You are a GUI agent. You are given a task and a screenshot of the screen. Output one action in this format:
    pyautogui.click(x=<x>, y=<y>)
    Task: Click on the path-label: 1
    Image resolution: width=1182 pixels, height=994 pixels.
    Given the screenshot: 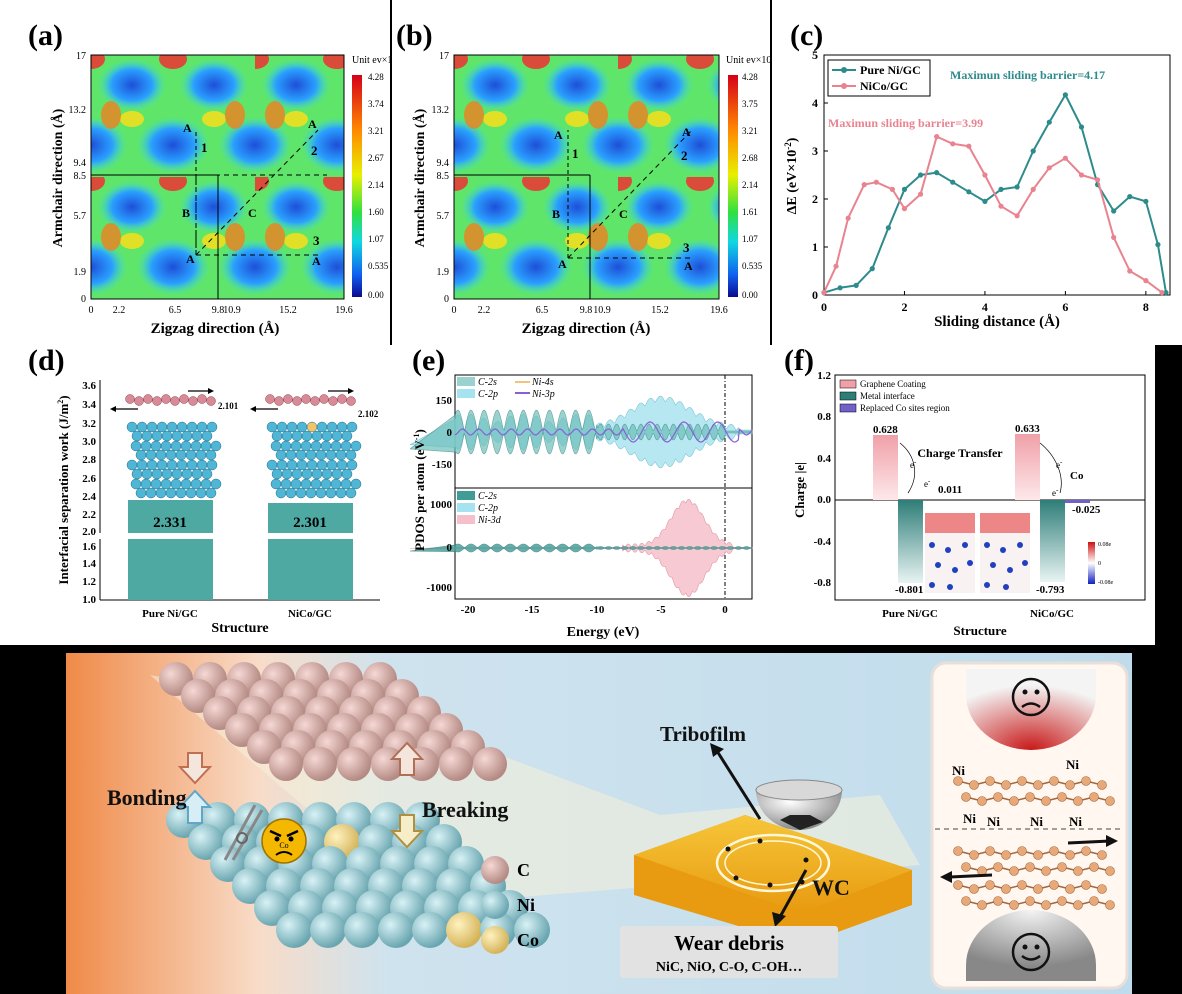 What is the action you would take?
    pyautogui.click(x=204, y=147)
    